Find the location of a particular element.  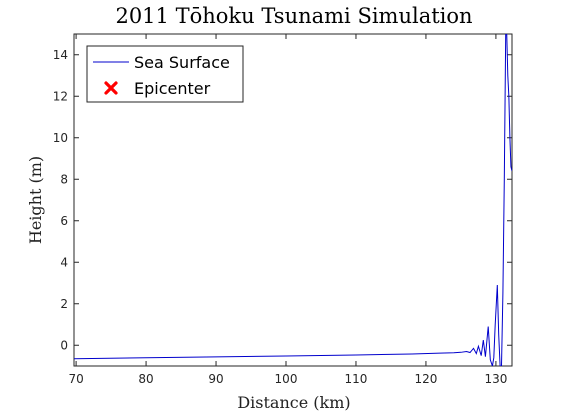

y-tick-label: 6 is located at coordinates (64, 221).